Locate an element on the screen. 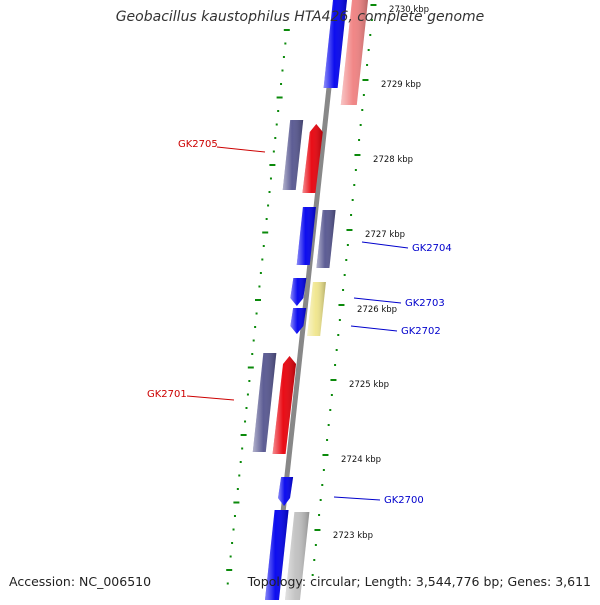 This screenshot has height=605, width=600. kbp-tick-label: 2728 kbp is located at coordinates (393, 160).